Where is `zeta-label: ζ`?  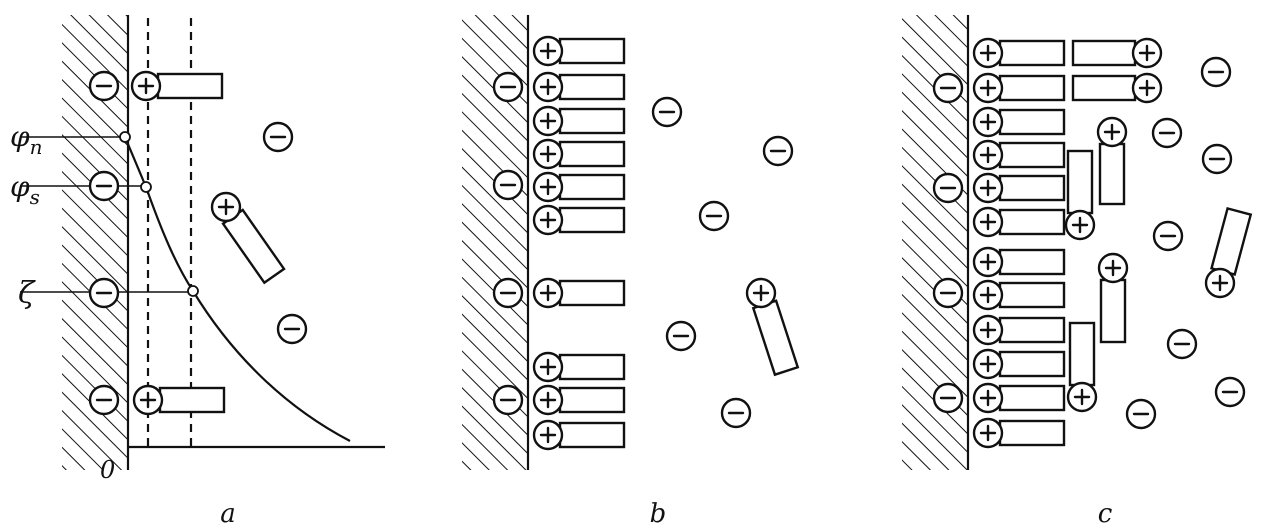 zeta-label: ζ is located at coordinates (27, 293).